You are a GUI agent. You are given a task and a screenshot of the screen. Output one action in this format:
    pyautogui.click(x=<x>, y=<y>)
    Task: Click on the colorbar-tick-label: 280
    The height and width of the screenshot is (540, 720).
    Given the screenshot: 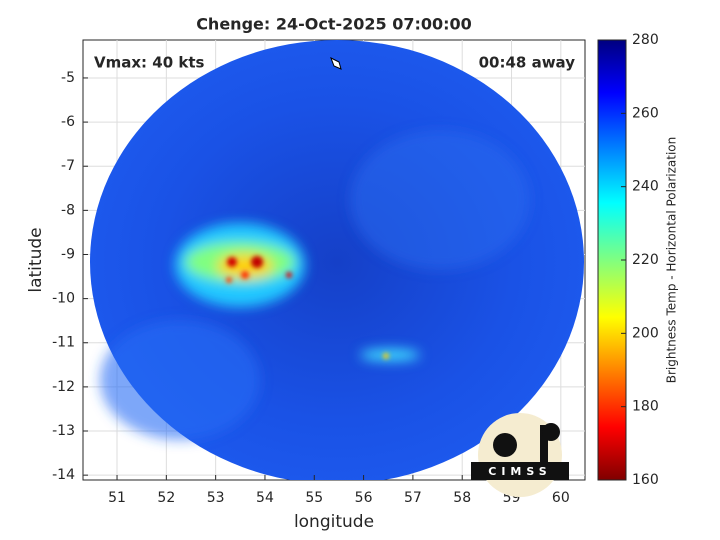 What is the action you would take?
    pyautogui.click(x=645, y=40)
    